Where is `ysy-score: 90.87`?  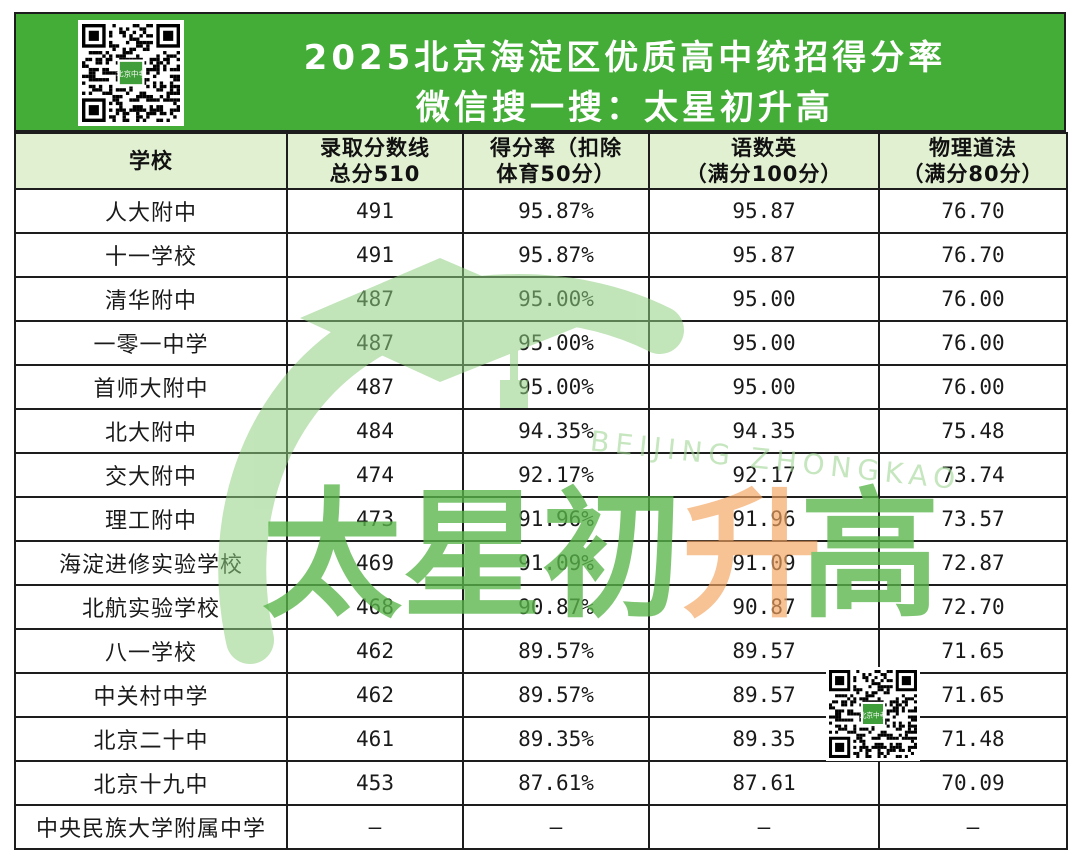 ysy-score: 90.87 is located at coordinates (764, 607).